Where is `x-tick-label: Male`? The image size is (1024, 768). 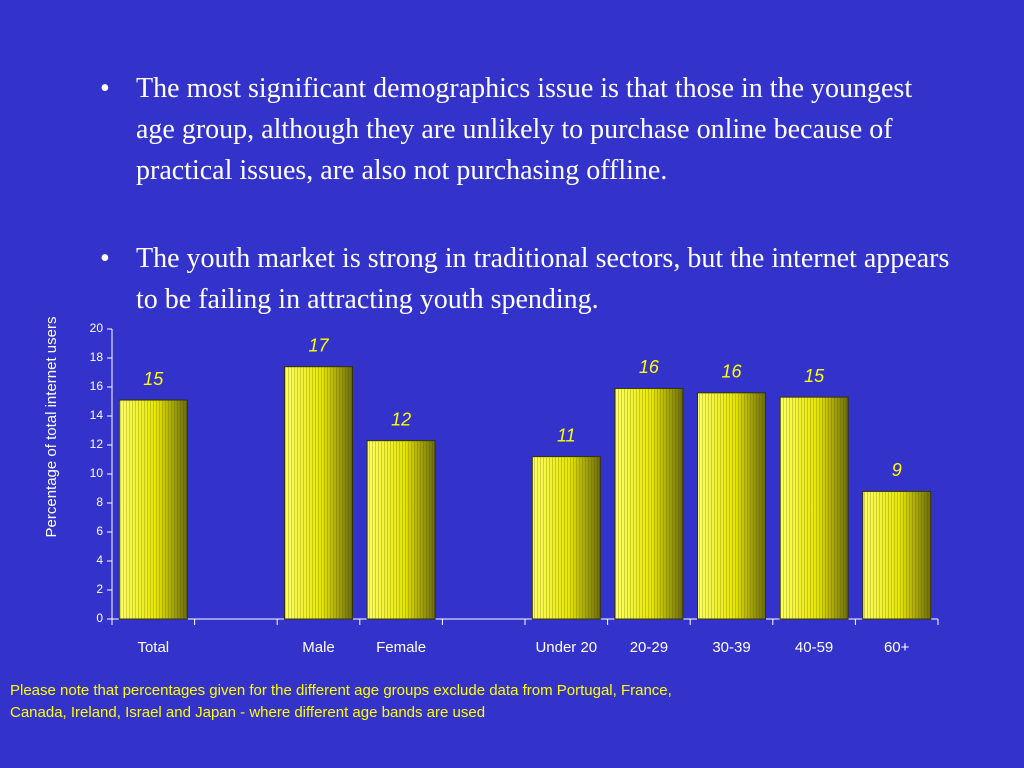
x-tick-label: Male is located at coordinates (318, 647).